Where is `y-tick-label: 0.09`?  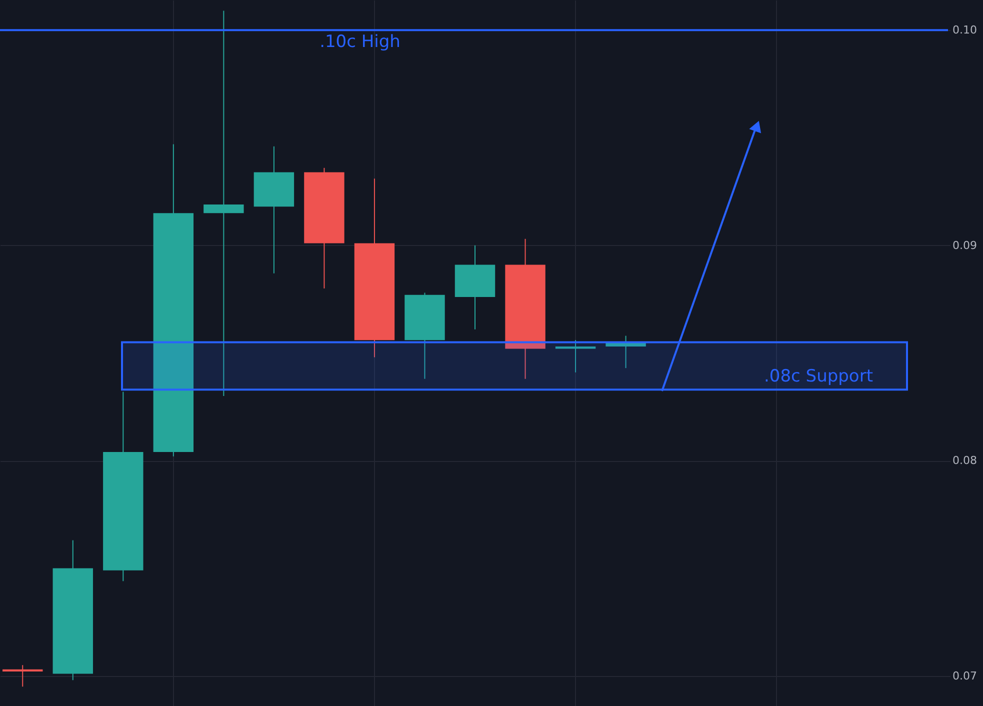 y-tick-label: 0.09 is located at coordinates (964, 245).